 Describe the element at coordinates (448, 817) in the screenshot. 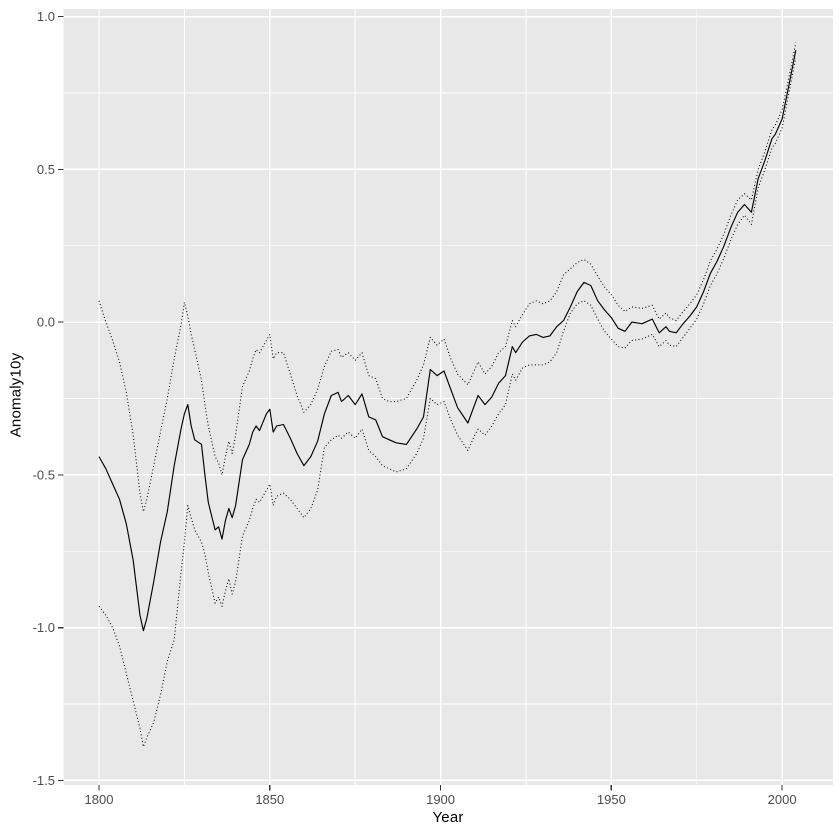

I see `x-axis-title: Year` at that location.